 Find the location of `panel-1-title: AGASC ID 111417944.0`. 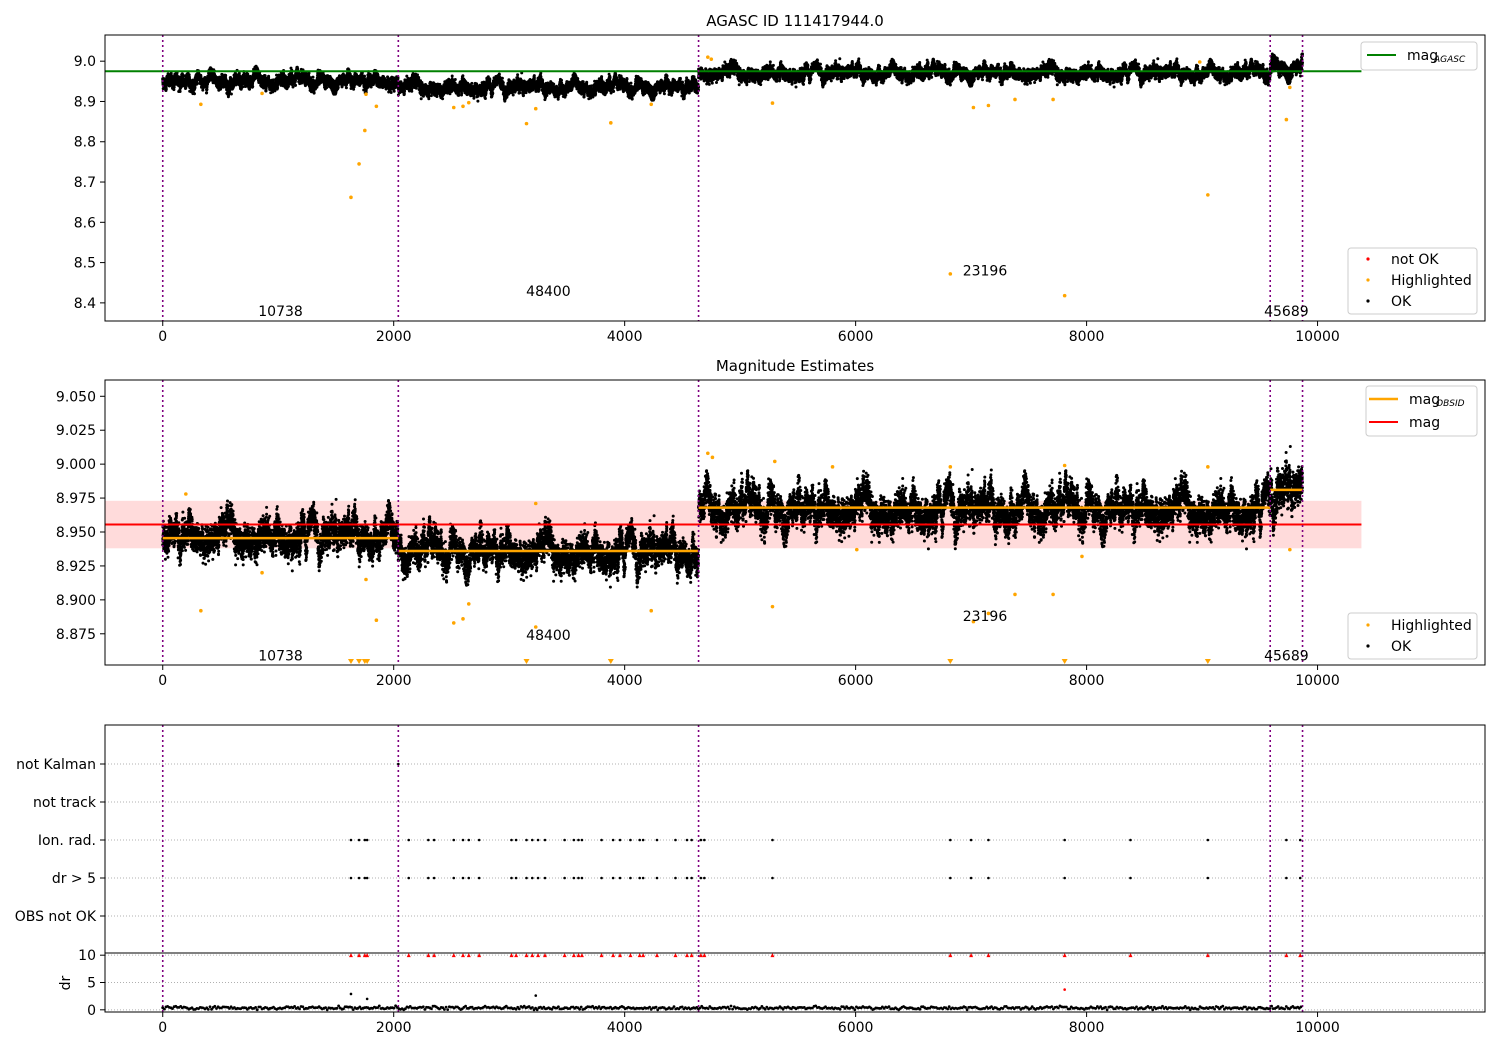

panel-1-title: AGASC ID 111417944.0 is located at coordinates (795, 21).